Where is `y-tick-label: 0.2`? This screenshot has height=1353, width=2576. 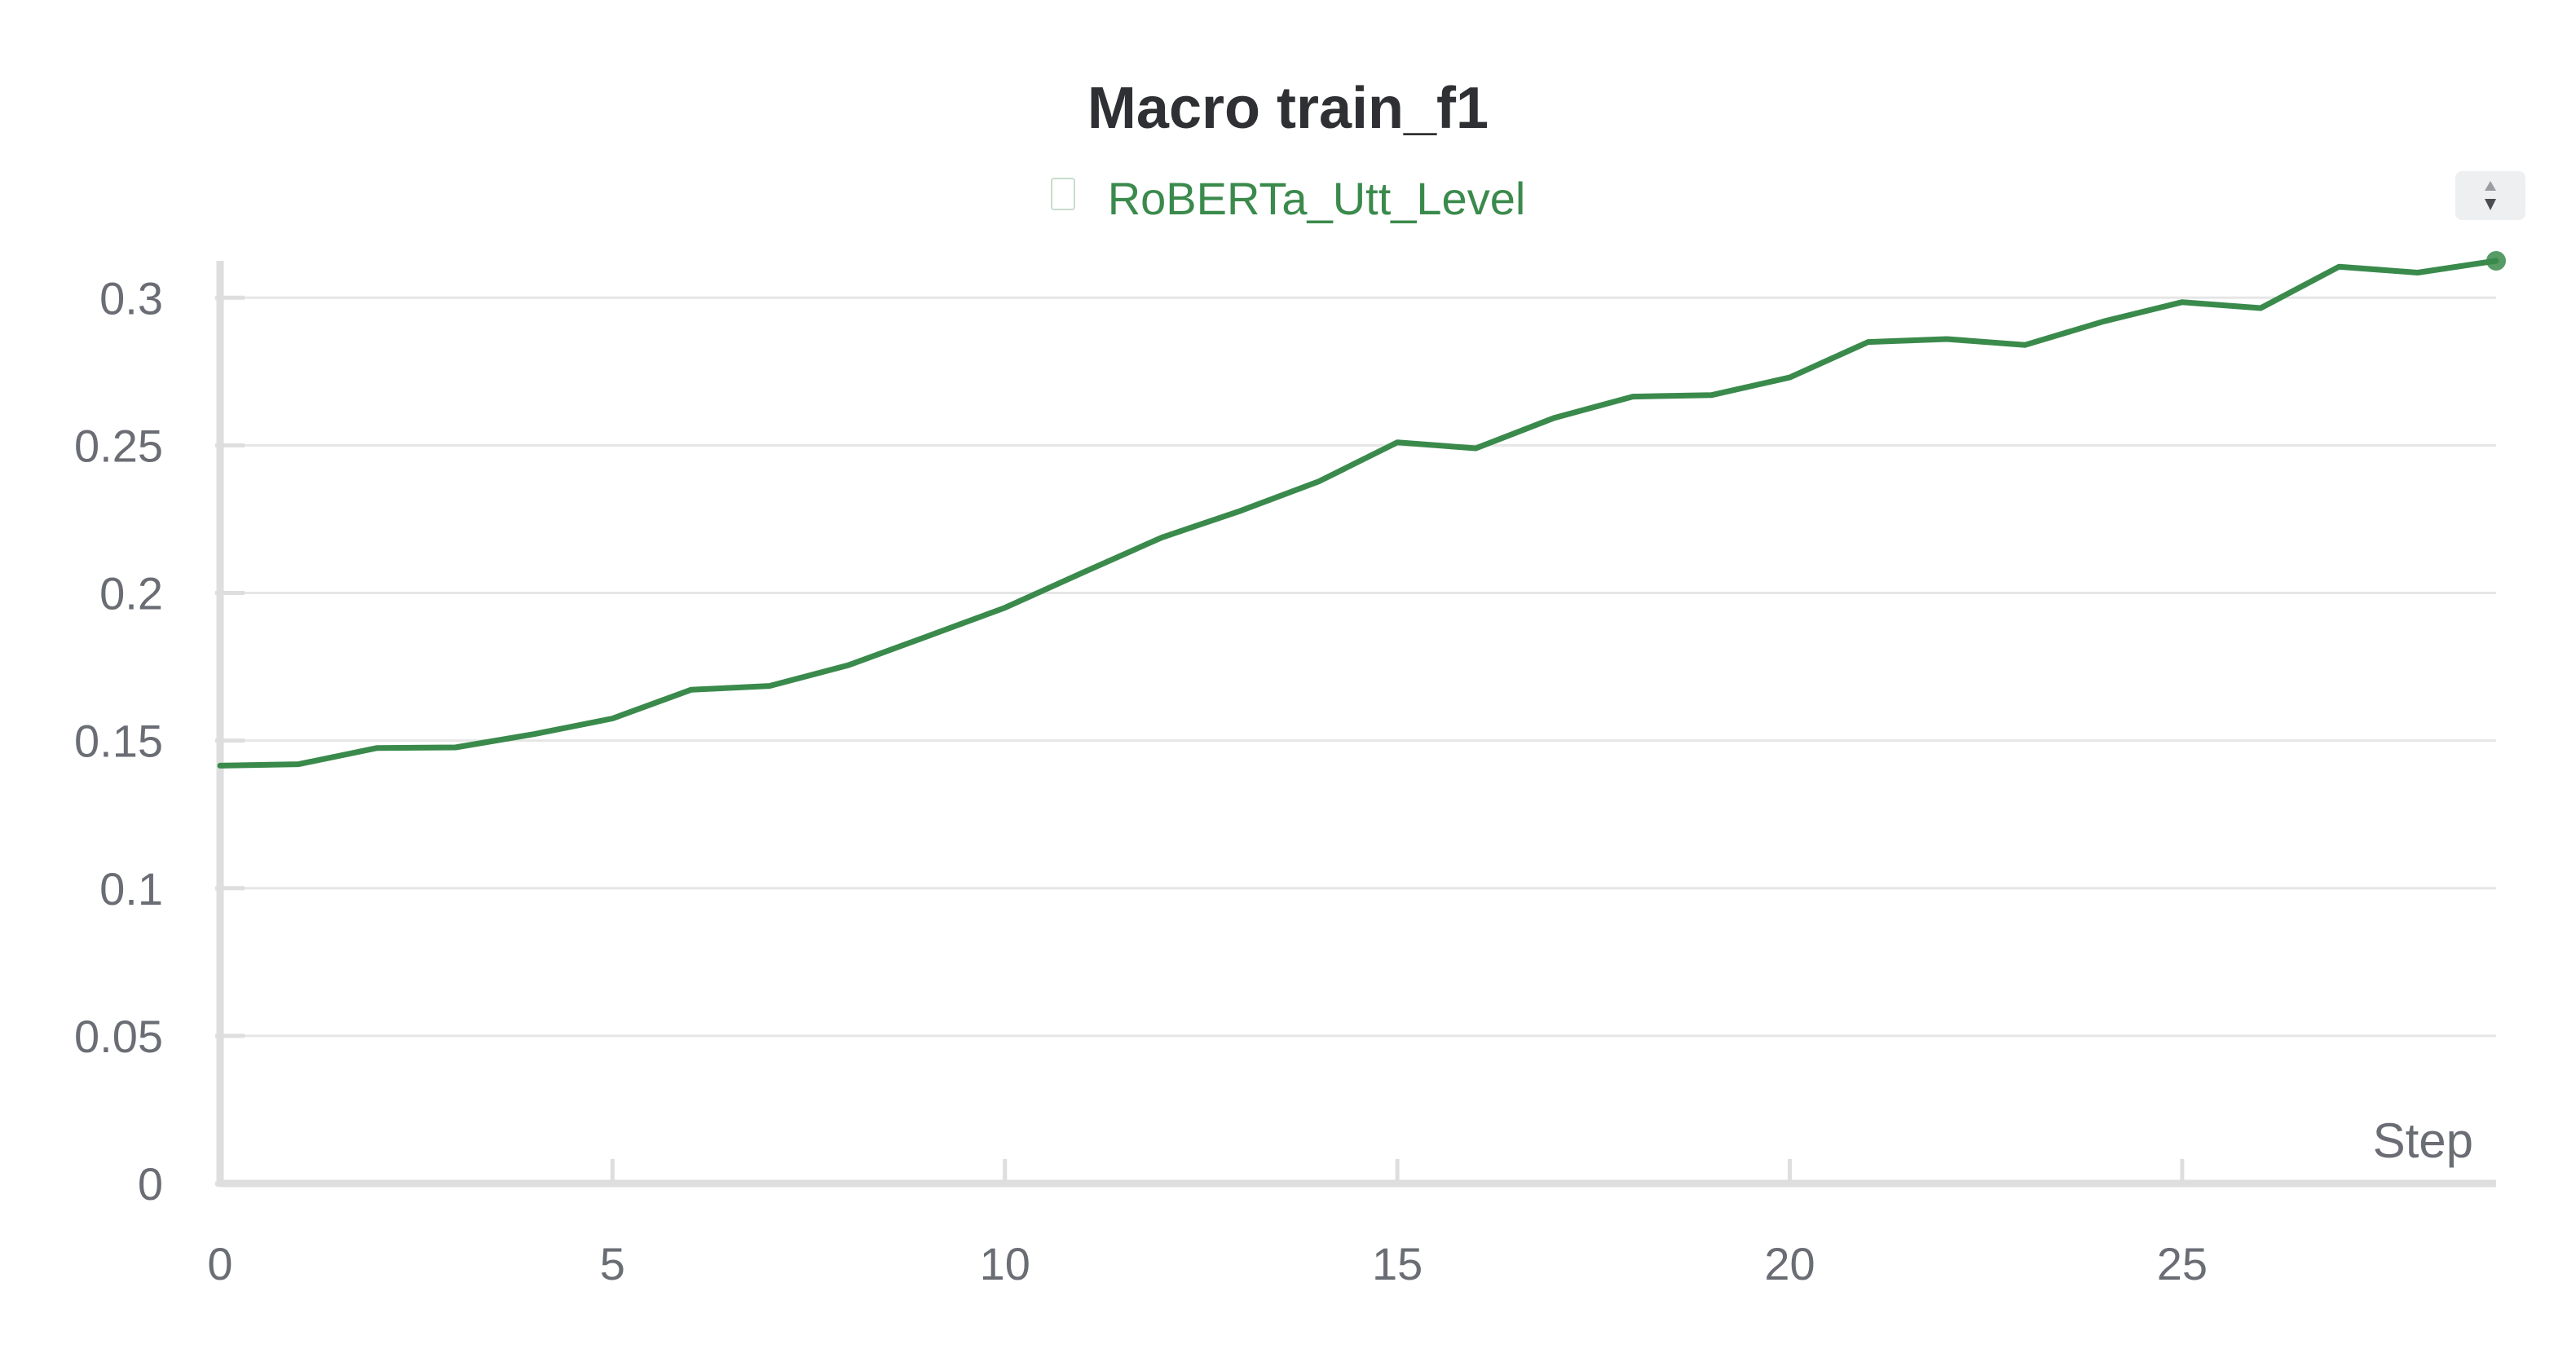 y-tick-label: 0.2 is located at coordinates (131, 593).